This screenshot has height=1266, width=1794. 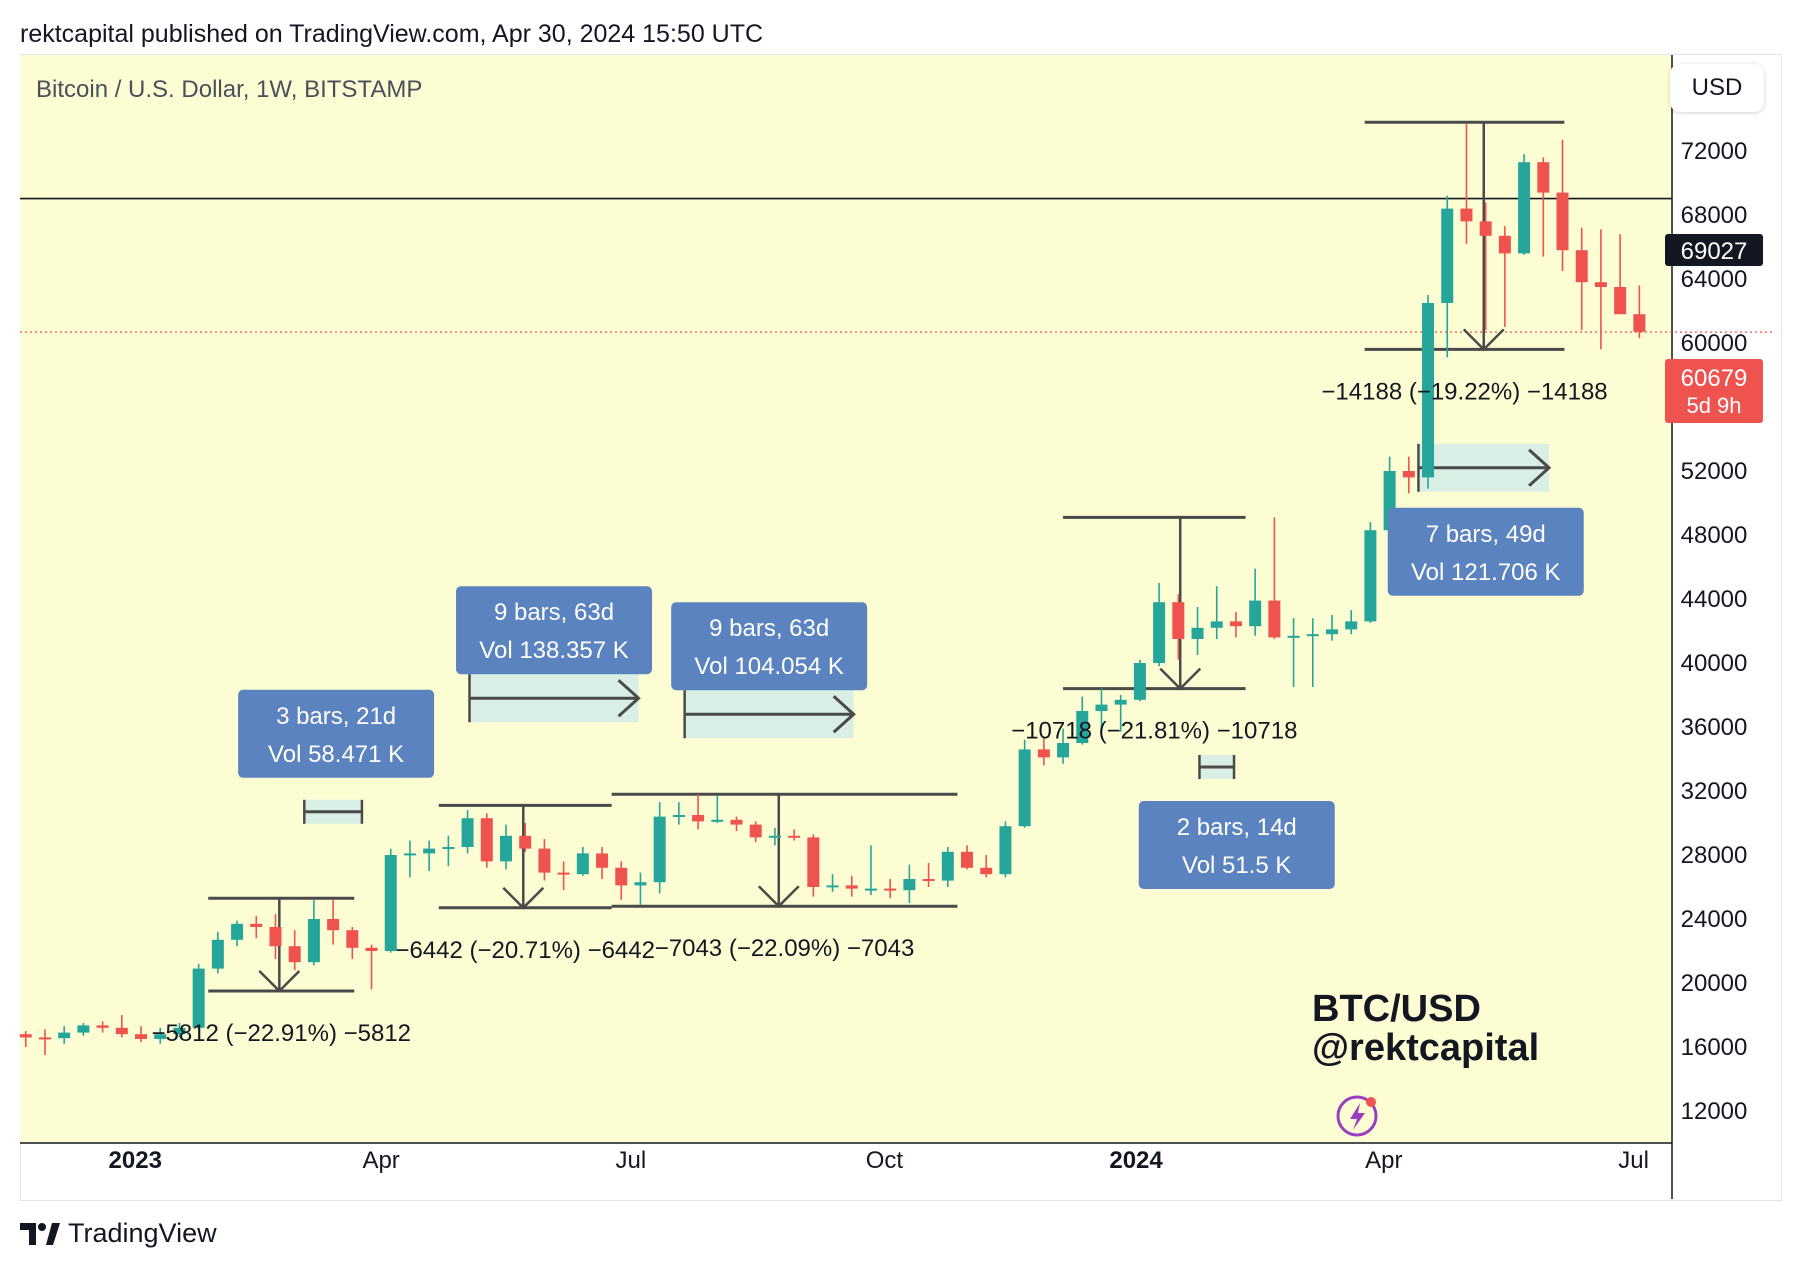 I want to click on y-tick-label: 36000, so click(x=1714, y=727).